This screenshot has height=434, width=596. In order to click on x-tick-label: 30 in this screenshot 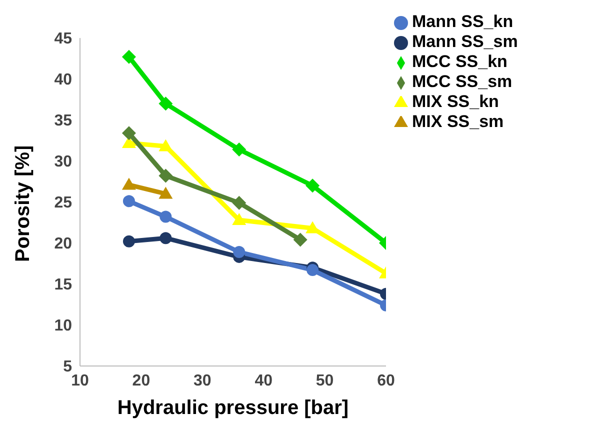, I will do `click(203, 381)`.